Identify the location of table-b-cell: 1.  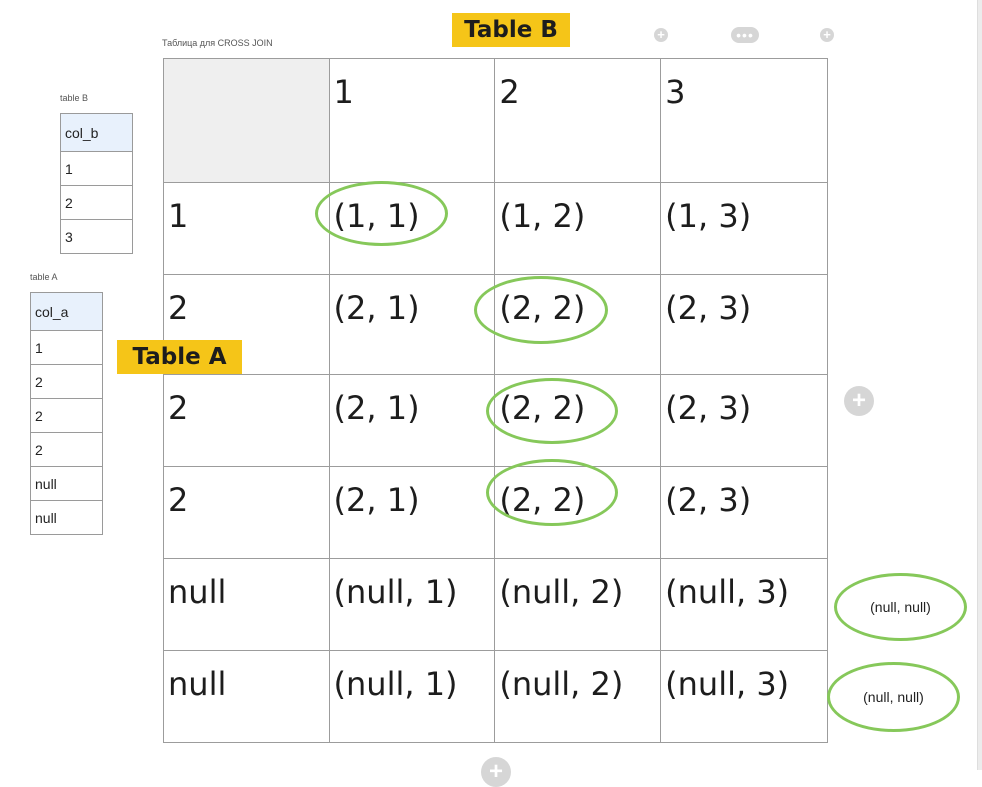
(96, 168).